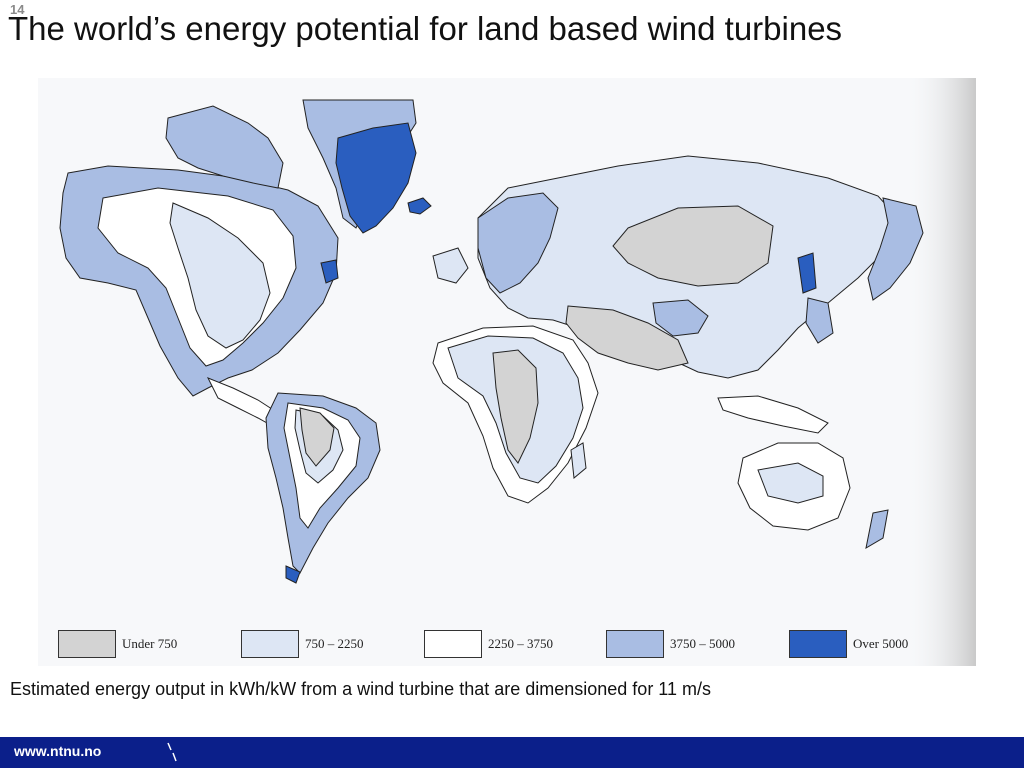  I want to click on sahara-low-zone, so click(515, 406).